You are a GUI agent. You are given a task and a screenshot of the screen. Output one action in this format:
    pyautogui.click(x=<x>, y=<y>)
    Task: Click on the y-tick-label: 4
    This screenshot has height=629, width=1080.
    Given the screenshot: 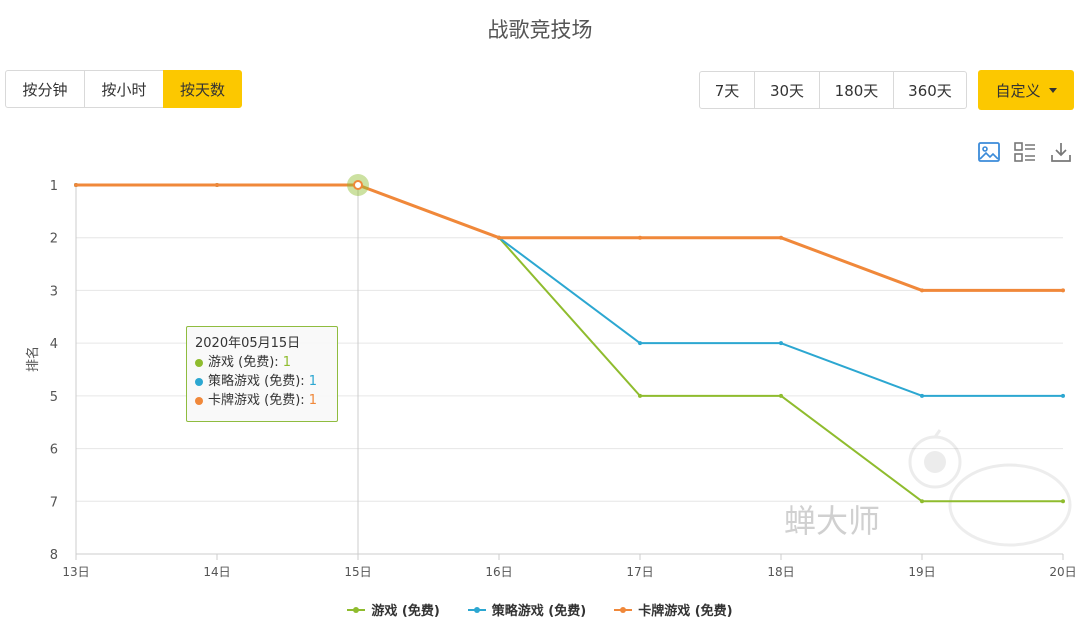 What is the action you would take?
    pyautogui.click(x=54, y=344)
    